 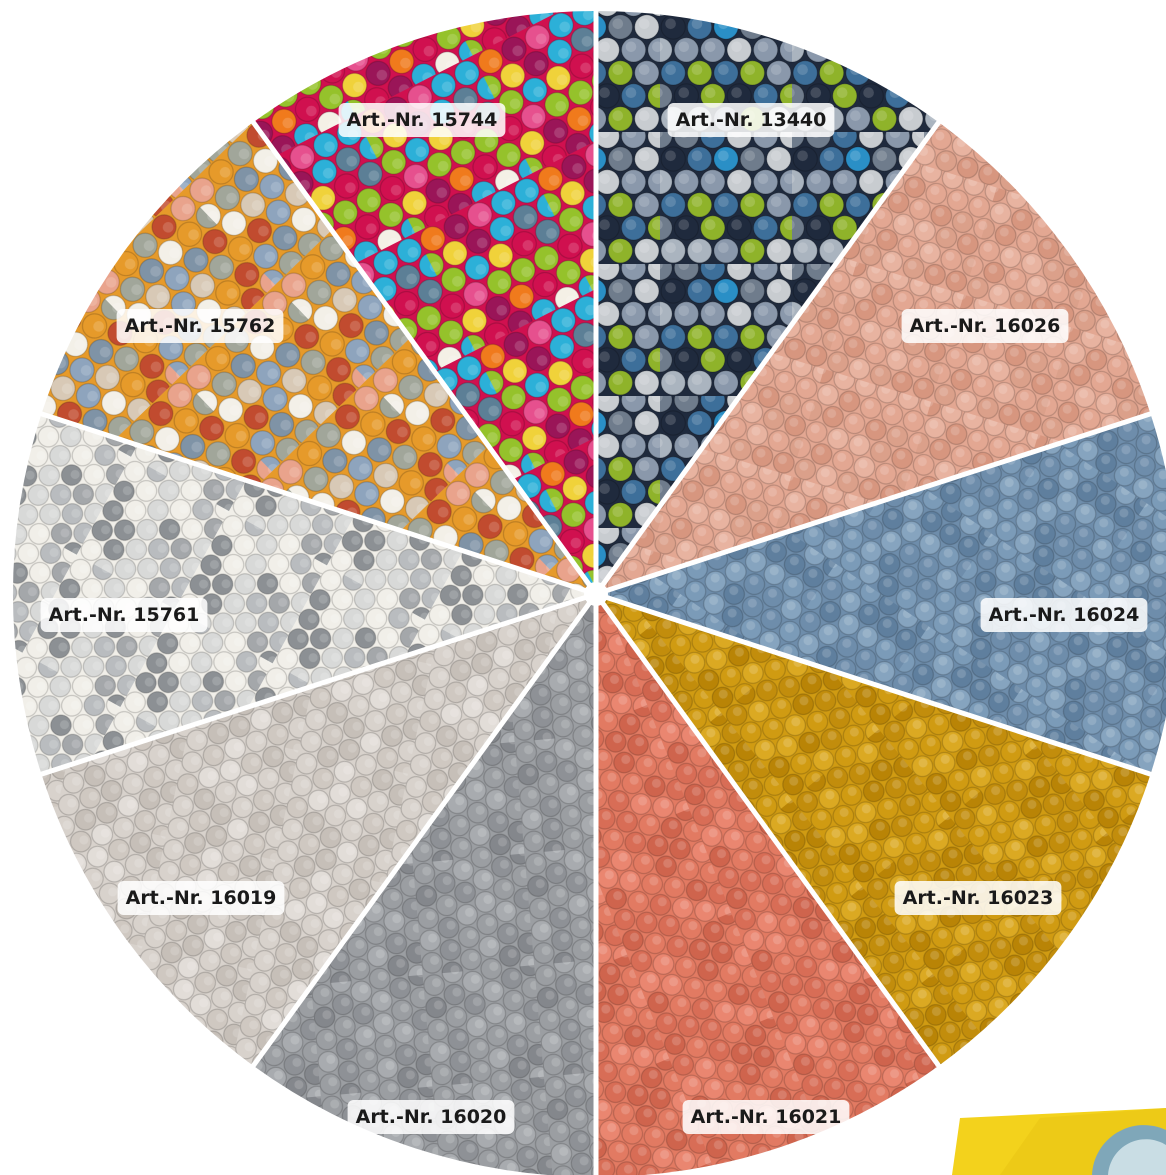 I want to click on article-number-text: Art.-Nr. 15744, so click(x=422, y=120).